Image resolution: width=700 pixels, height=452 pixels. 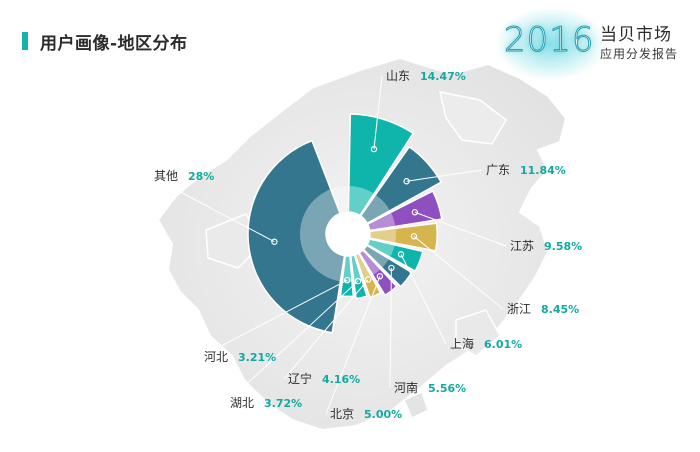 What do you see at coordinates (341, 379) in the screenshot?
I see `label-value-辽宁: 4.16%` at bounding box center [341, 379].